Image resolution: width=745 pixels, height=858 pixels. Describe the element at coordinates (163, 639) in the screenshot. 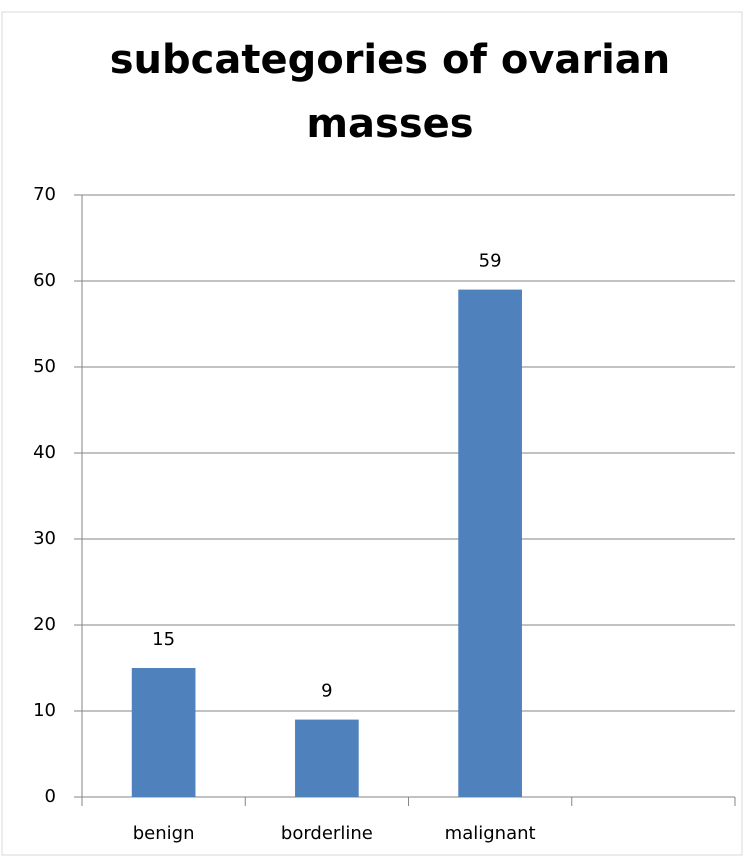

I see `data-label: 15` at that location.